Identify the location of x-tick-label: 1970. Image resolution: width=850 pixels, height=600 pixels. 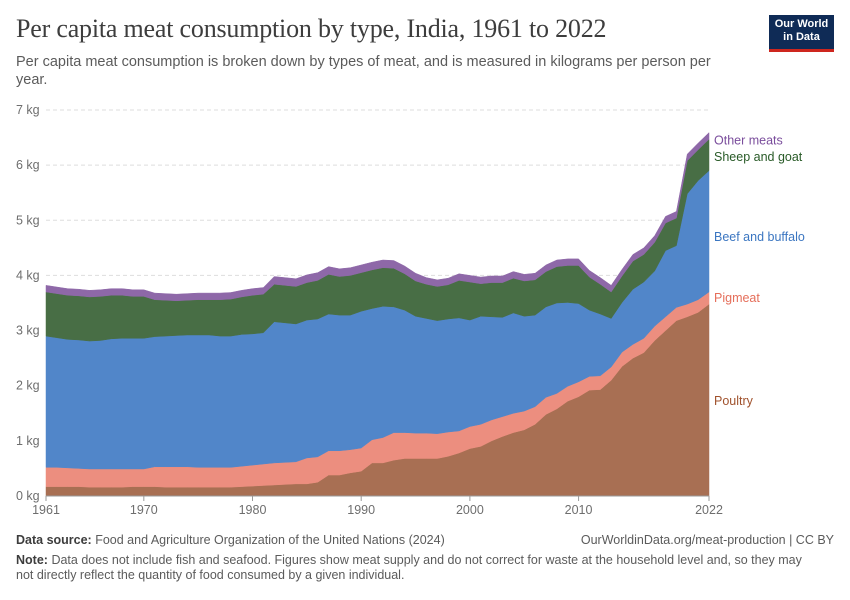
(144, 510).